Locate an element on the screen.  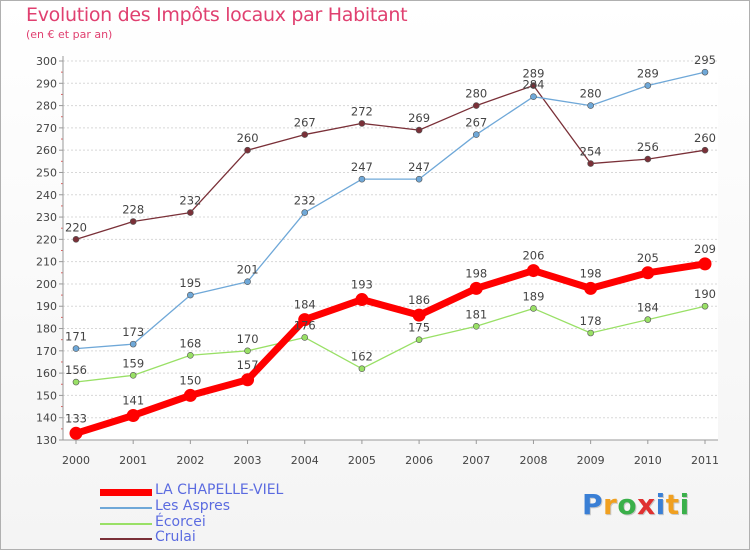
data-label: 295 is located at coordinates (705, 60).